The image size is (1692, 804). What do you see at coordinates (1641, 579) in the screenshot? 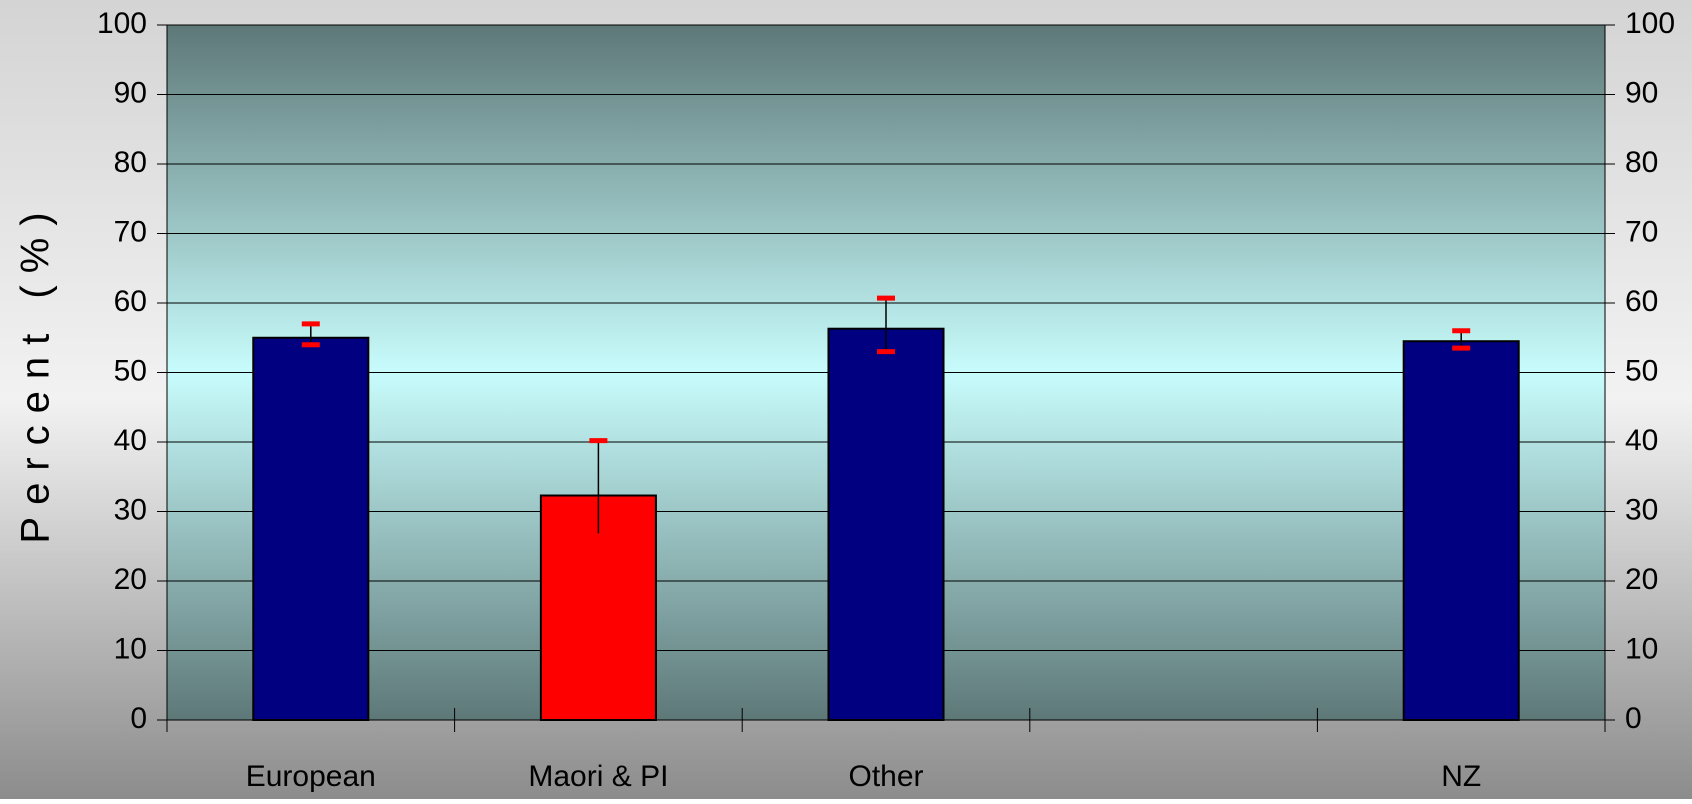
I see `y2-tick-label: 20` at bounding box center [1641, 579].